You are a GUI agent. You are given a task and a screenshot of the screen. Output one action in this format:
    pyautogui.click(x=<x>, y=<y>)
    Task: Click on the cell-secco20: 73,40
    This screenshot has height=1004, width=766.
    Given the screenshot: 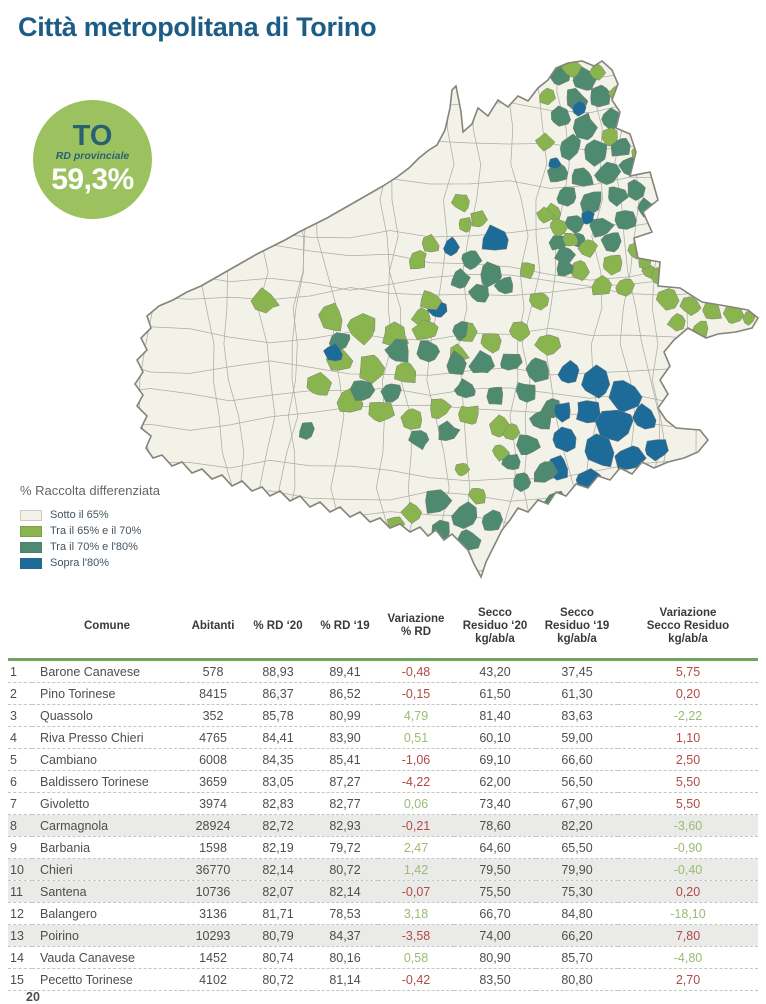 What is the action you would take?
    pyautogui.click(x=495, y=803)
    